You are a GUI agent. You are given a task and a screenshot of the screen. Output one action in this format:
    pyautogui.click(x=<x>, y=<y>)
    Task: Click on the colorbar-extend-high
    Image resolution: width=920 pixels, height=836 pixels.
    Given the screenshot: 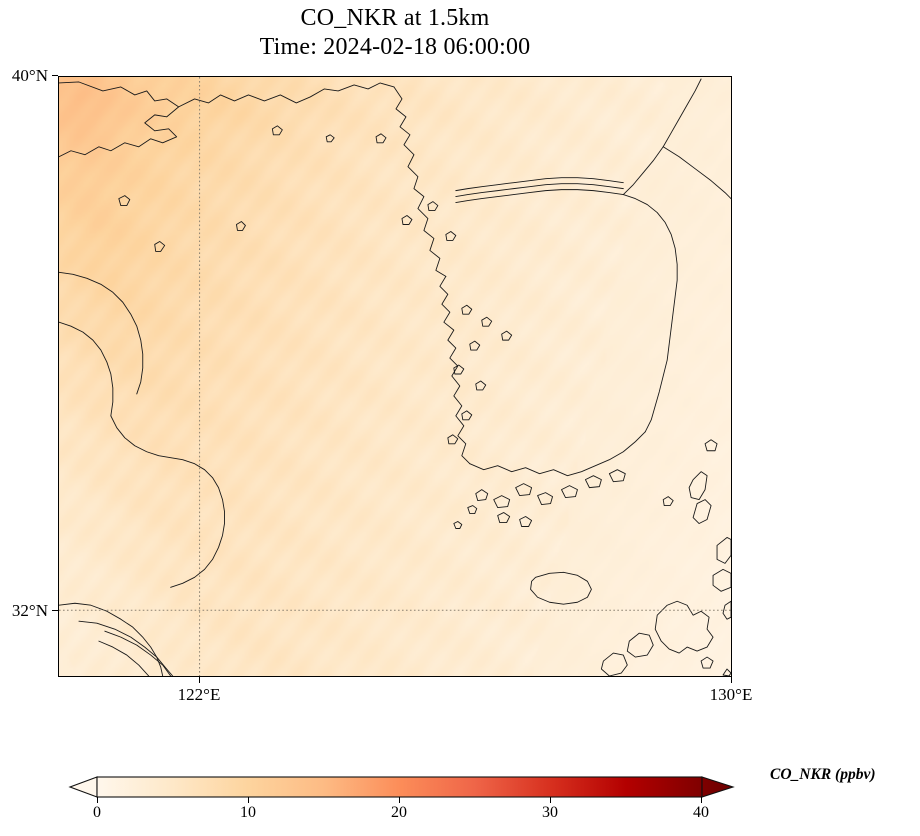 What is the action you would take?
    pyautogui.click(x=718, y=787)
    